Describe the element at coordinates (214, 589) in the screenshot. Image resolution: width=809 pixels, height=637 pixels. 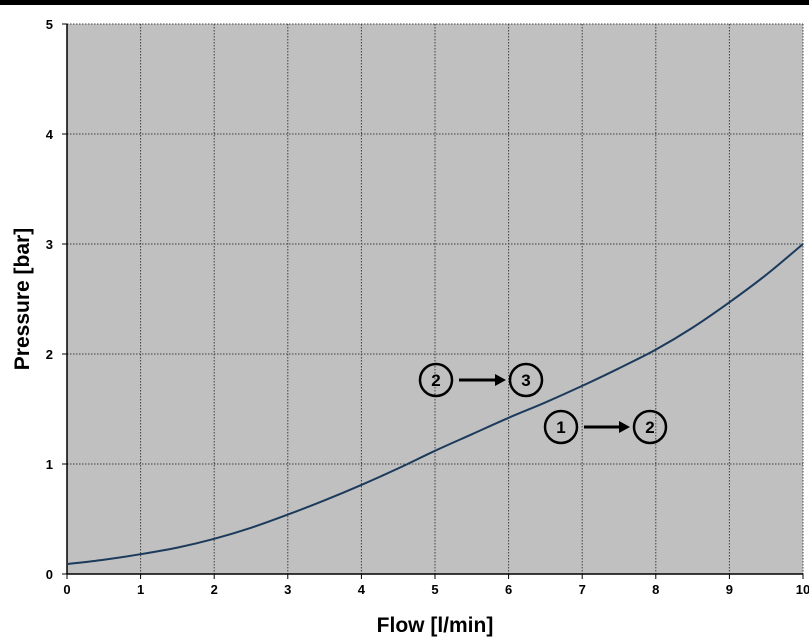
I see `x-tick-label: 2` at that location.